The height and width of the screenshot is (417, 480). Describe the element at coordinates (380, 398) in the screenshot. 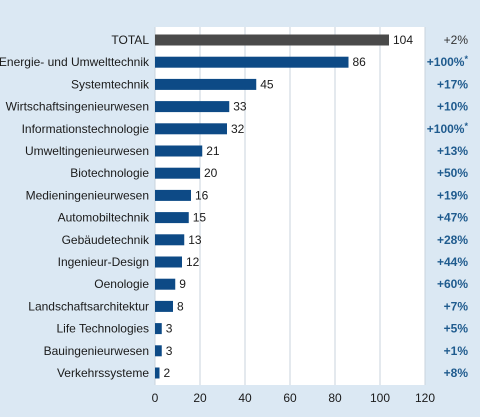

I see `x-tick-label: 100` at that location.